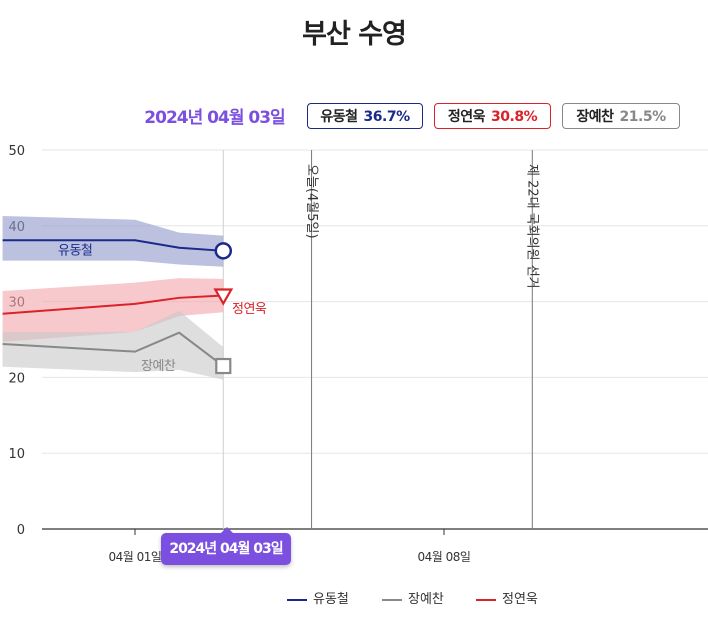  I want to click on badge-candidate-2: 정연욱 30.8%, so click(492, 116).